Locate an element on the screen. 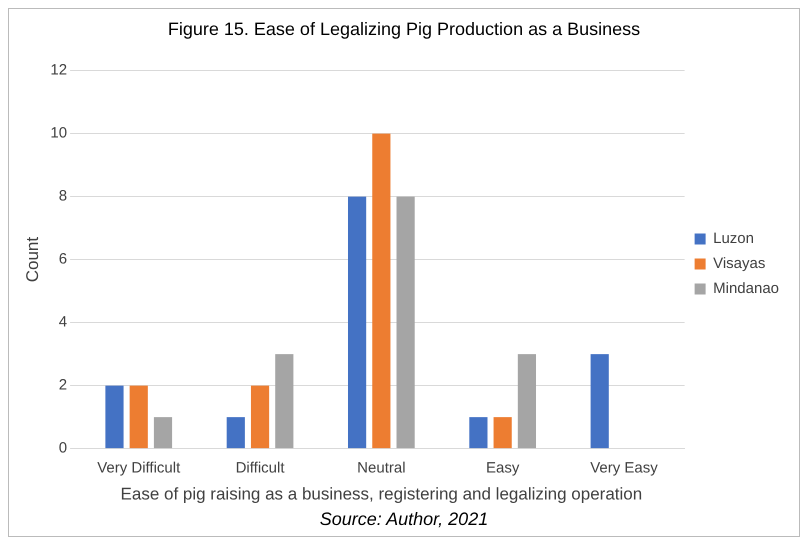 This screenshot has width=811, height=549. legend-label: Mindanao is located at coordinates (746, 289).